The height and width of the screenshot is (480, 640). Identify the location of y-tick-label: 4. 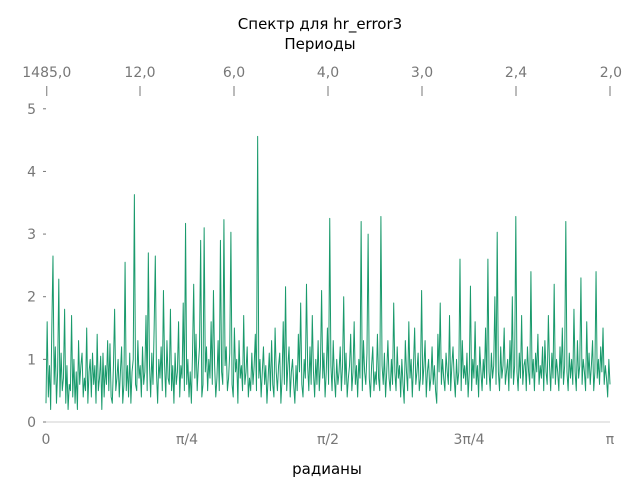
(31, 172).